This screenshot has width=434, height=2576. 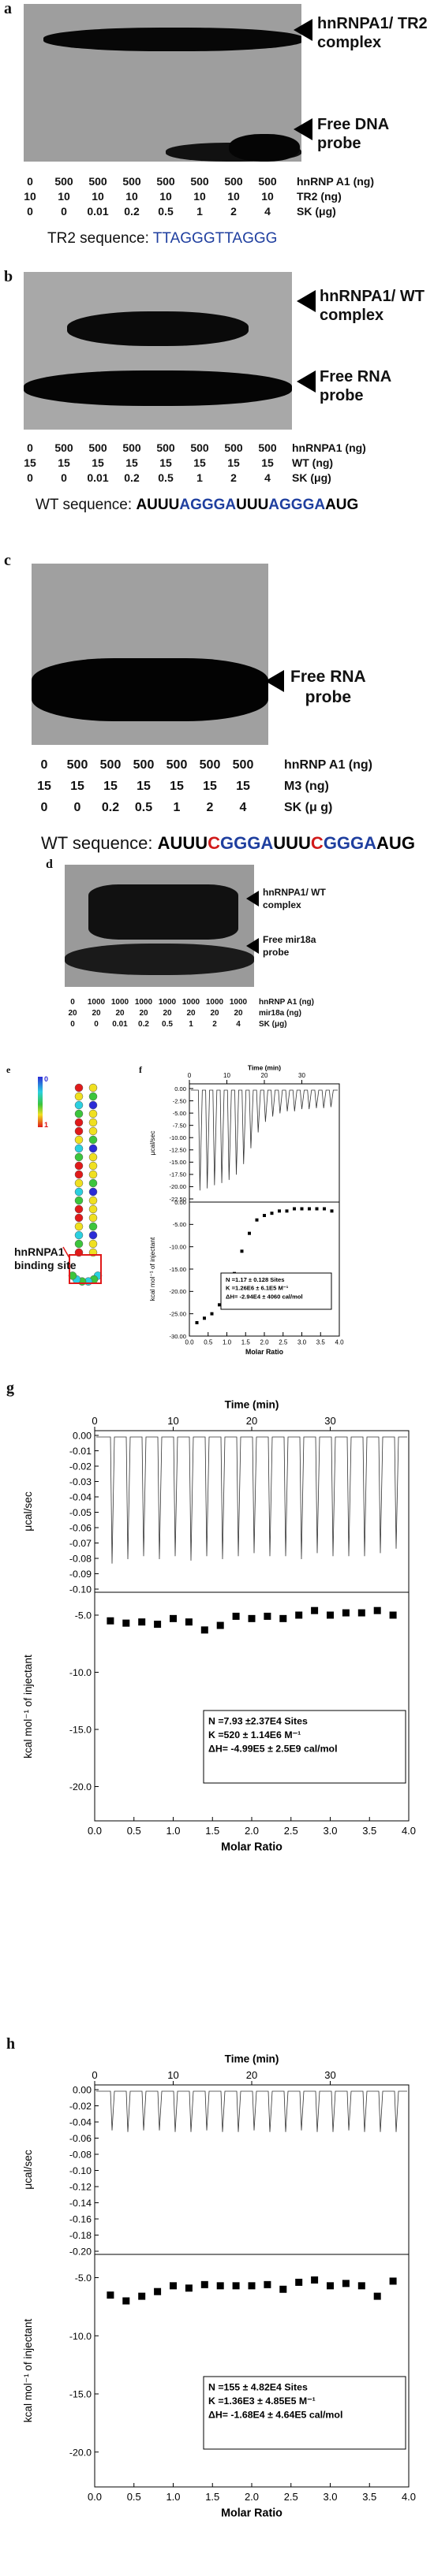 I want to click on fit-result-line: ΔH= -2.94E4 ± 4060 cal/mol, so click(x=264, y=1296).